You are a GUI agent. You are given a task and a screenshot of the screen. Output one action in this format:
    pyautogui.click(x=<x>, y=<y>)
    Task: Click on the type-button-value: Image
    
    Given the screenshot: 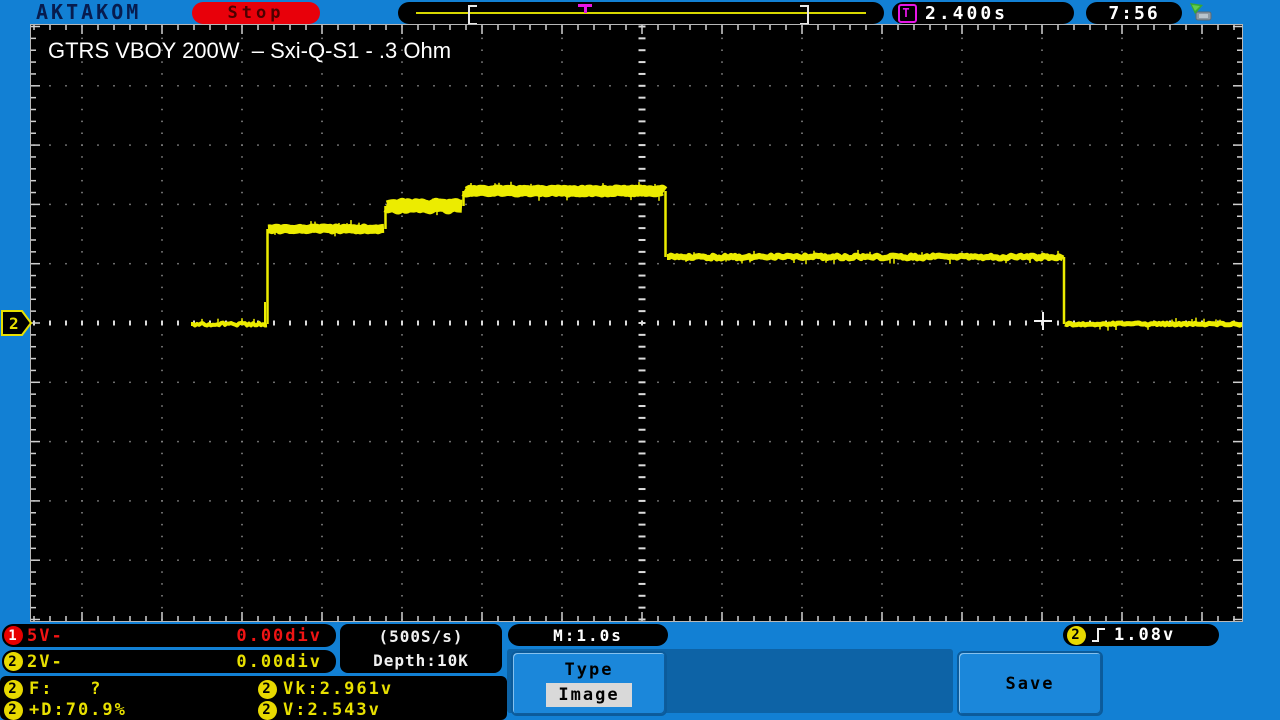 What is the action you would take?
    pyautogui.click(x=589, y=695)
    